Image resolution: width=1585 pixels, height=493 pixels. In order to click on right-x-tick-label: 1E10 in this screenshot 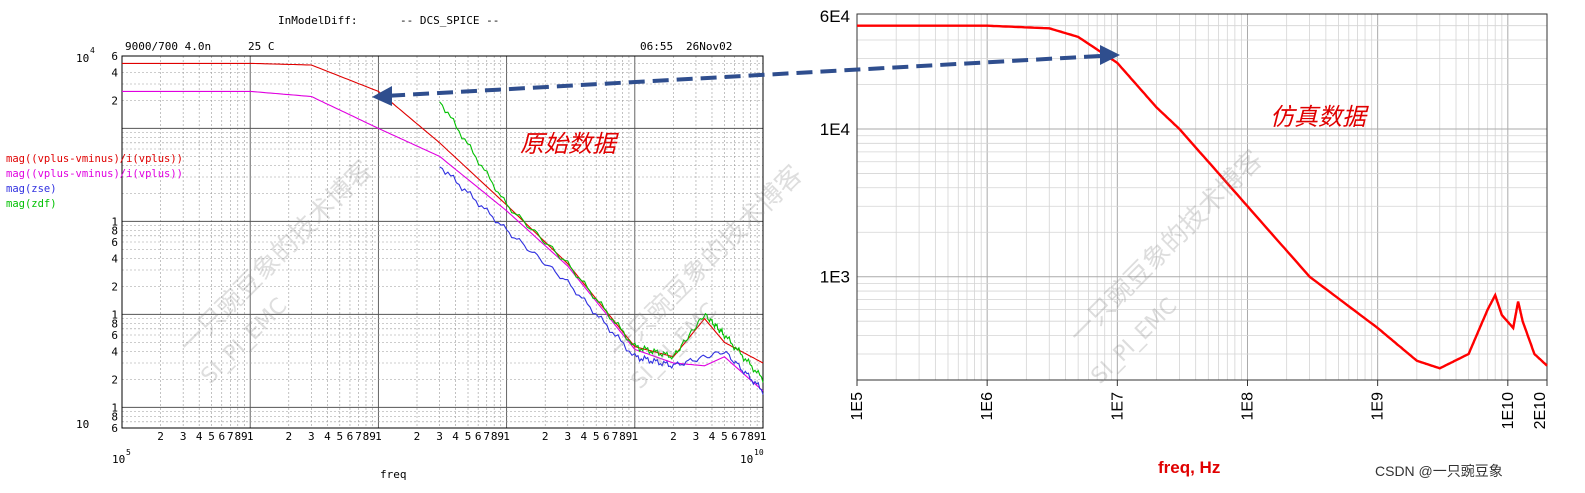, I will do `click(1508, 410)`.